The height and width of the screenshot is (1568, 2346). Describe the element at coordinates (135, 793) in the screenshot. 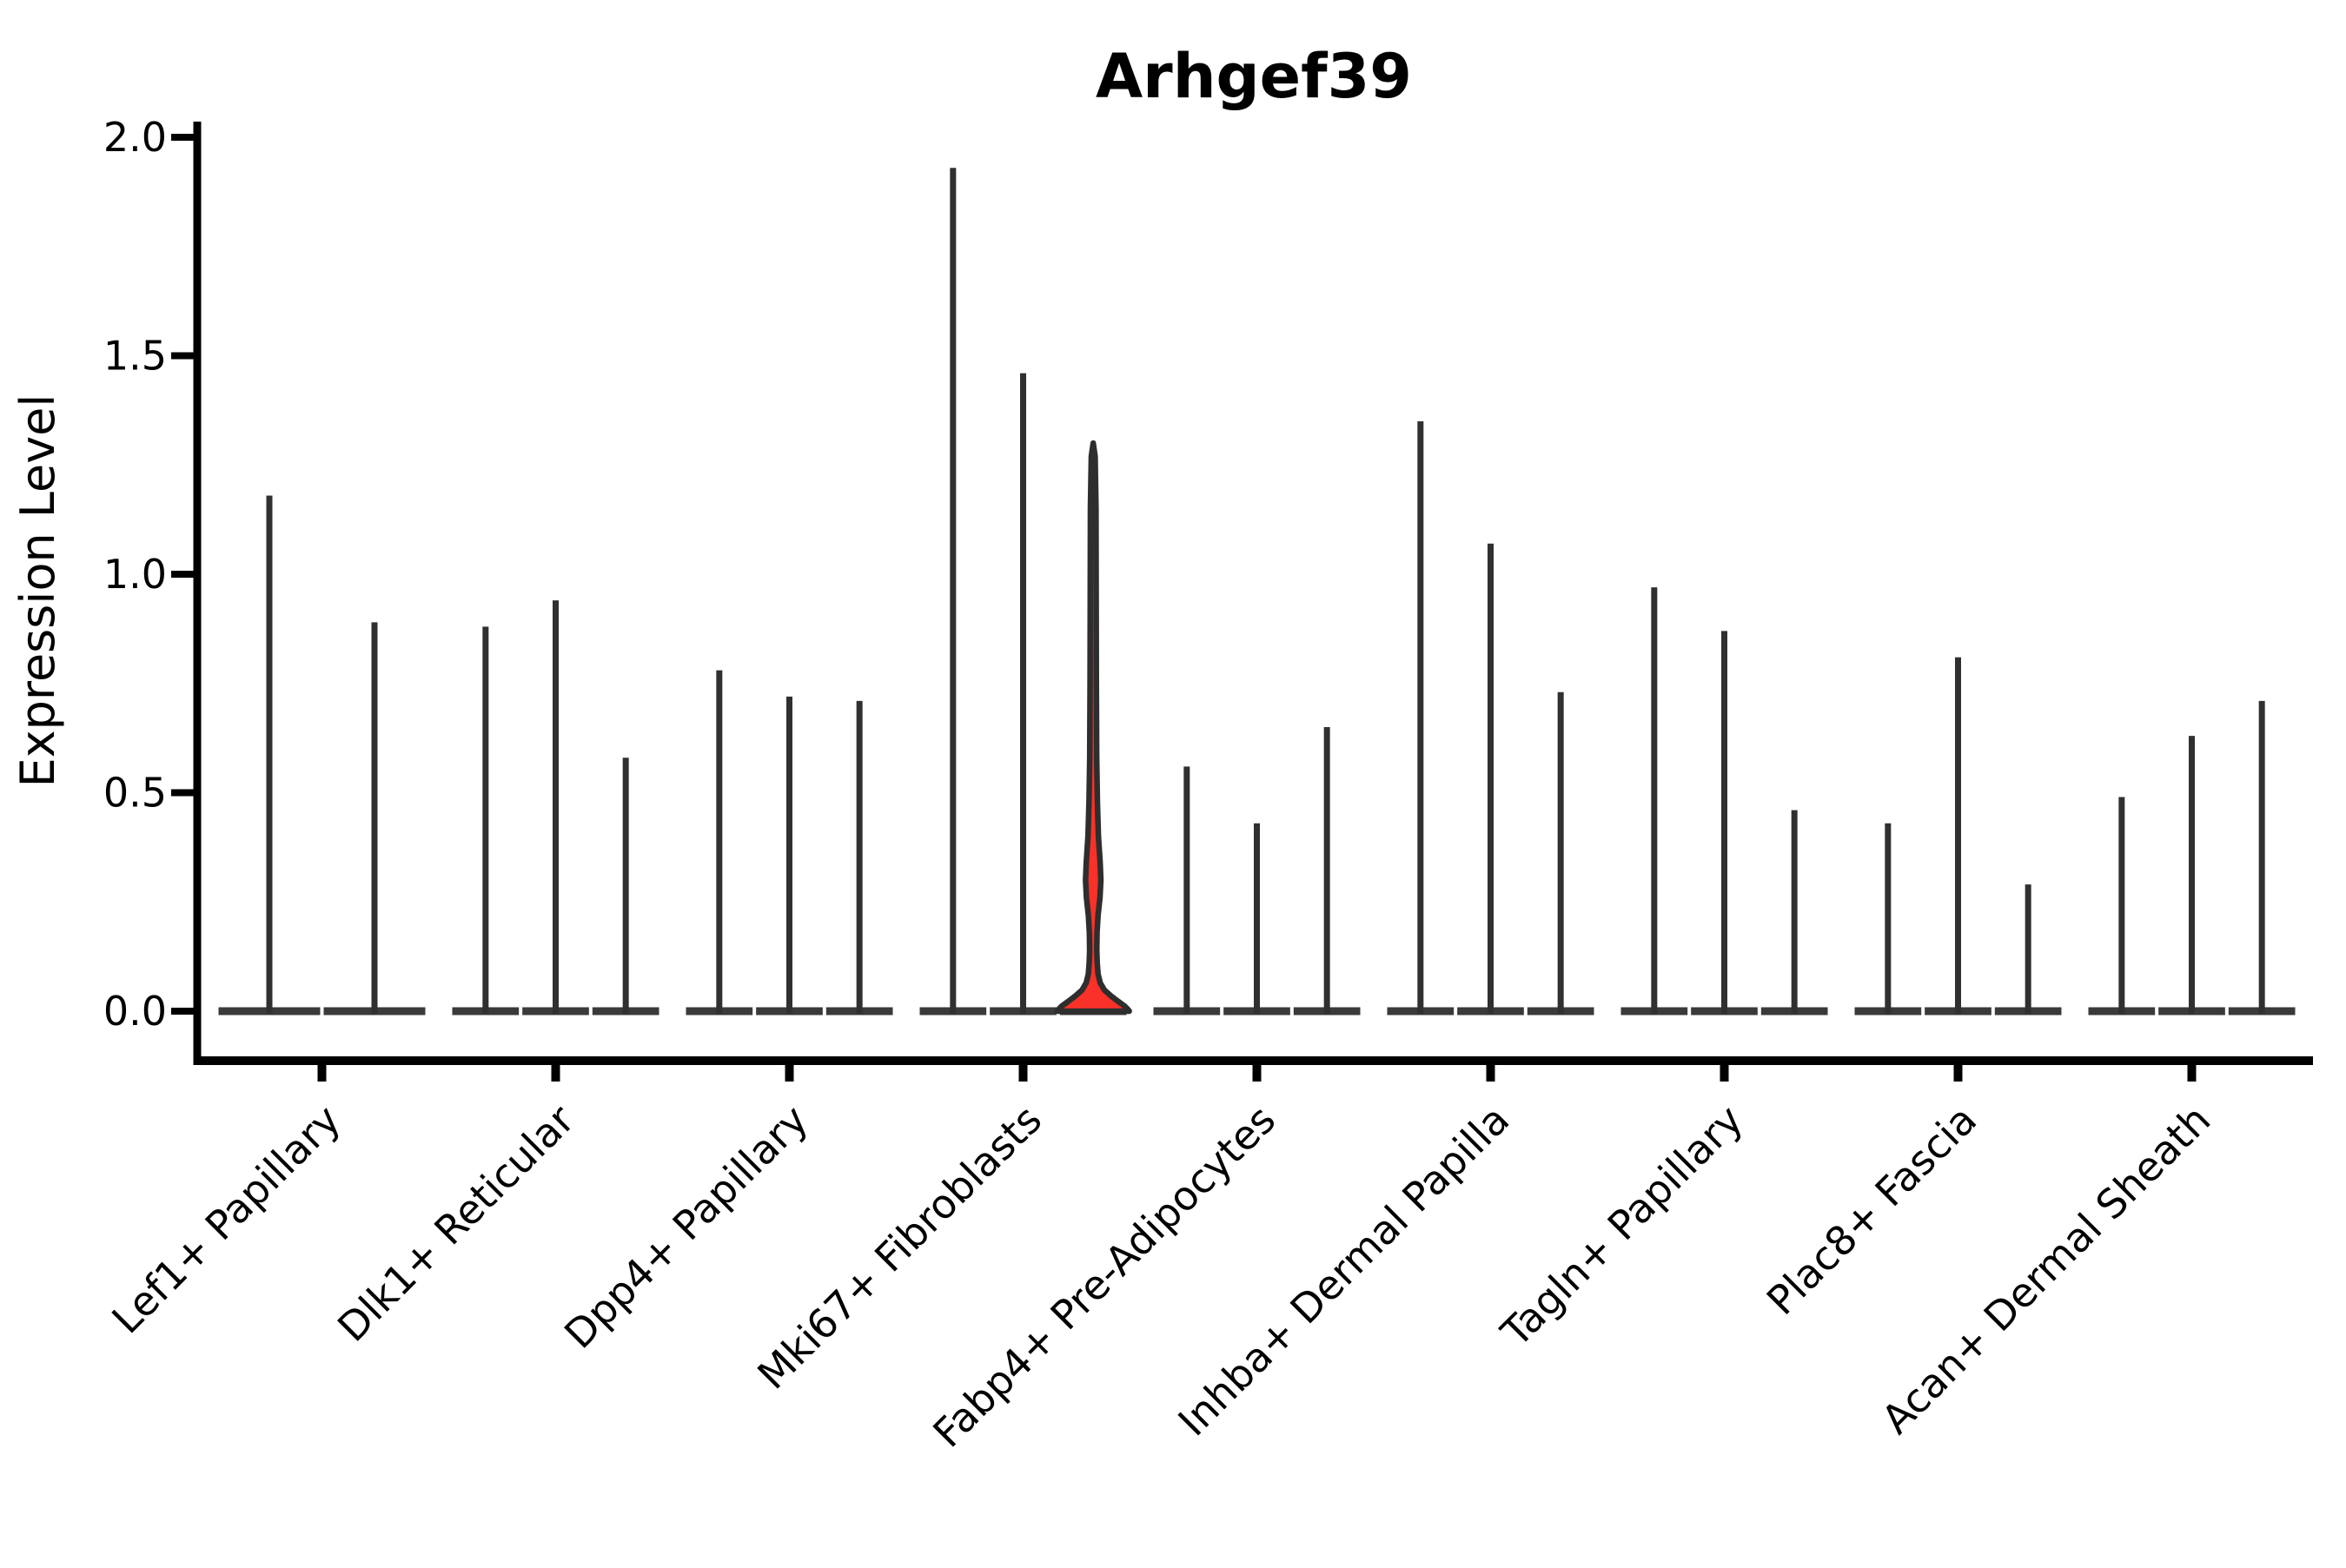

I see `y-tick-label: 0.5` at that location.